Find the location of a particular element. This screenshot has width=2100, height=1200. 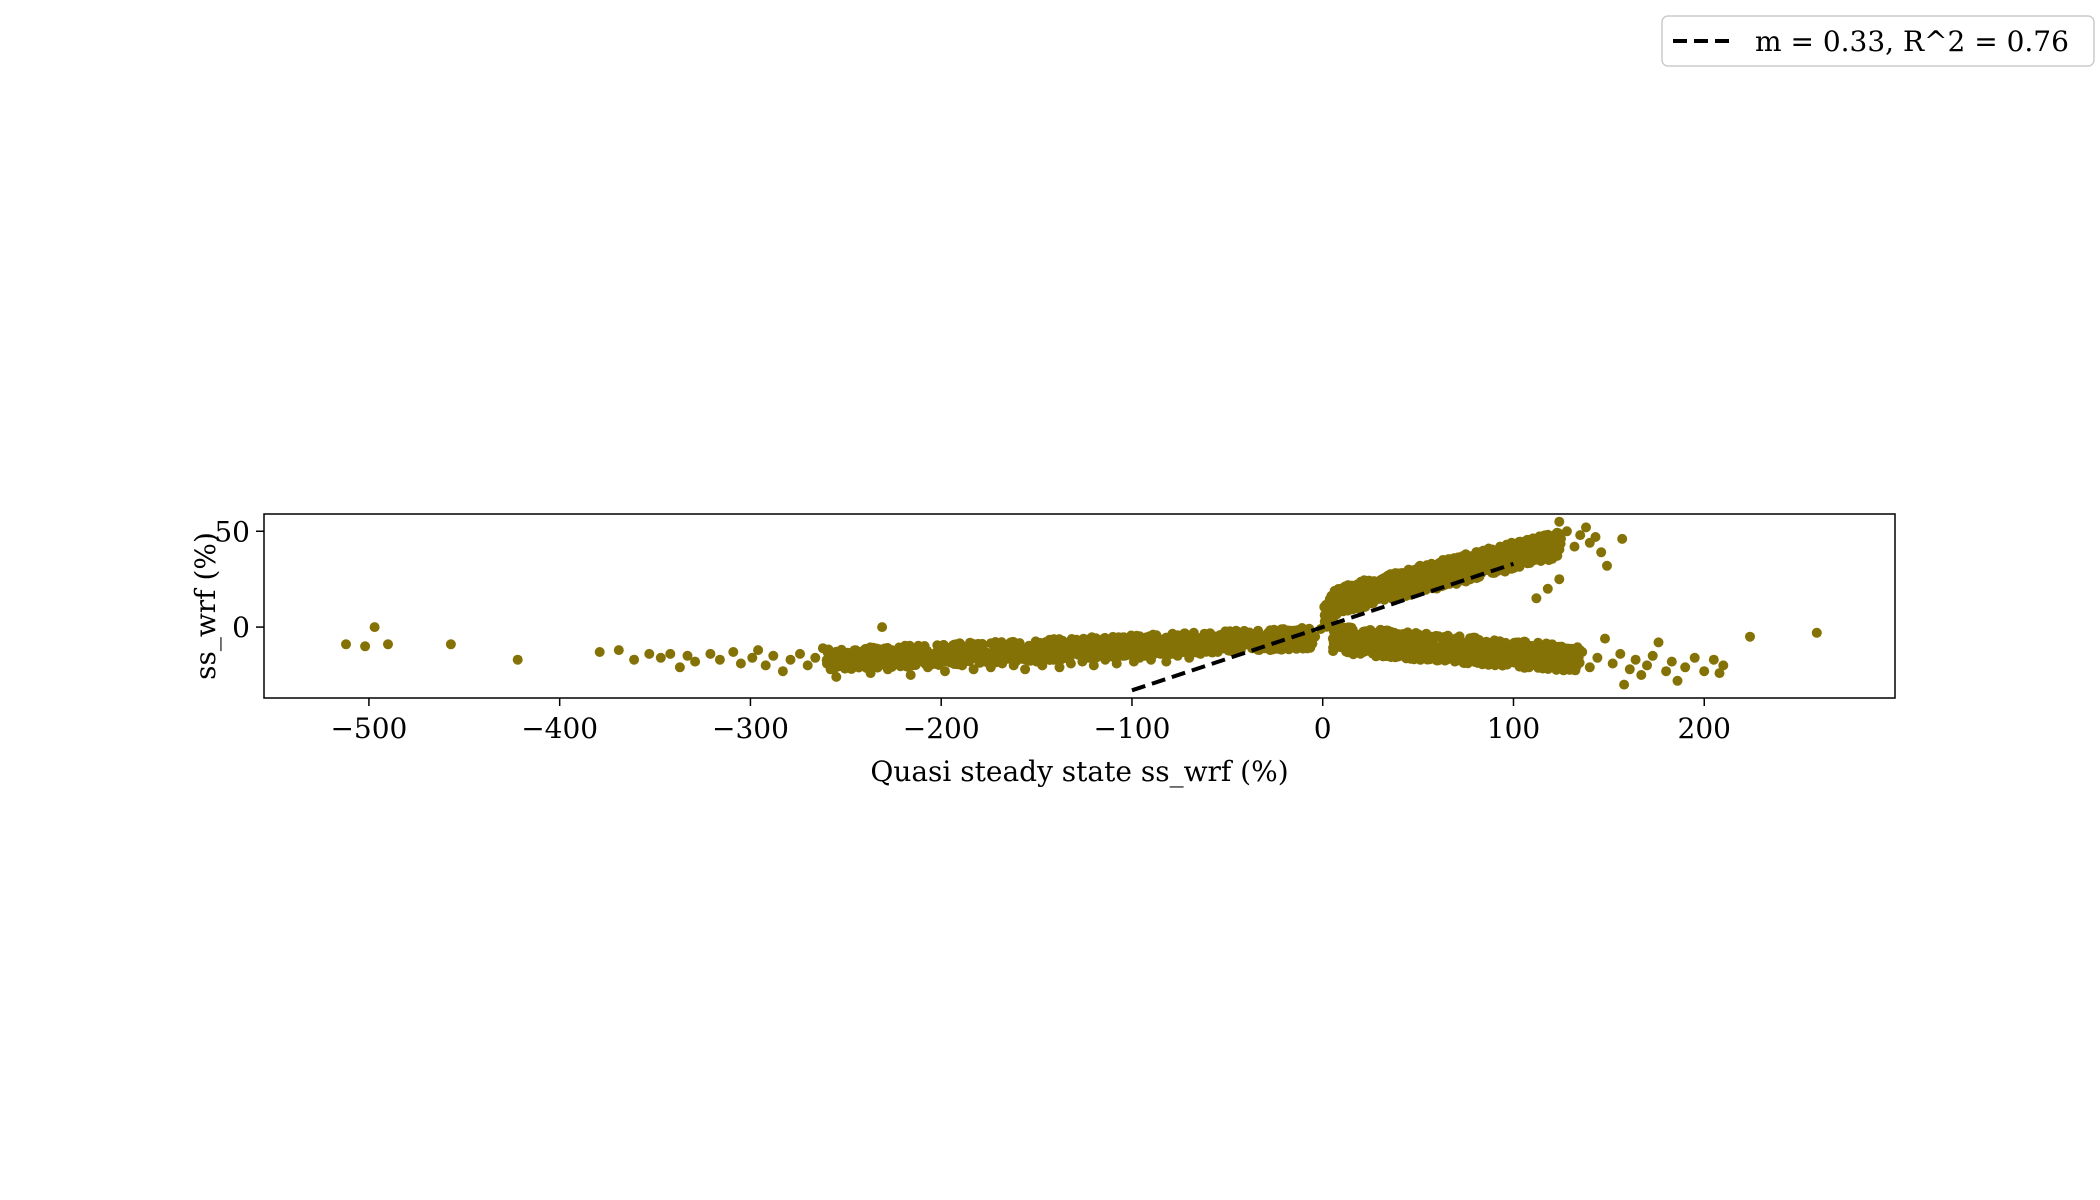

y-tick-label: 50 is located at coordinates (232, 531).